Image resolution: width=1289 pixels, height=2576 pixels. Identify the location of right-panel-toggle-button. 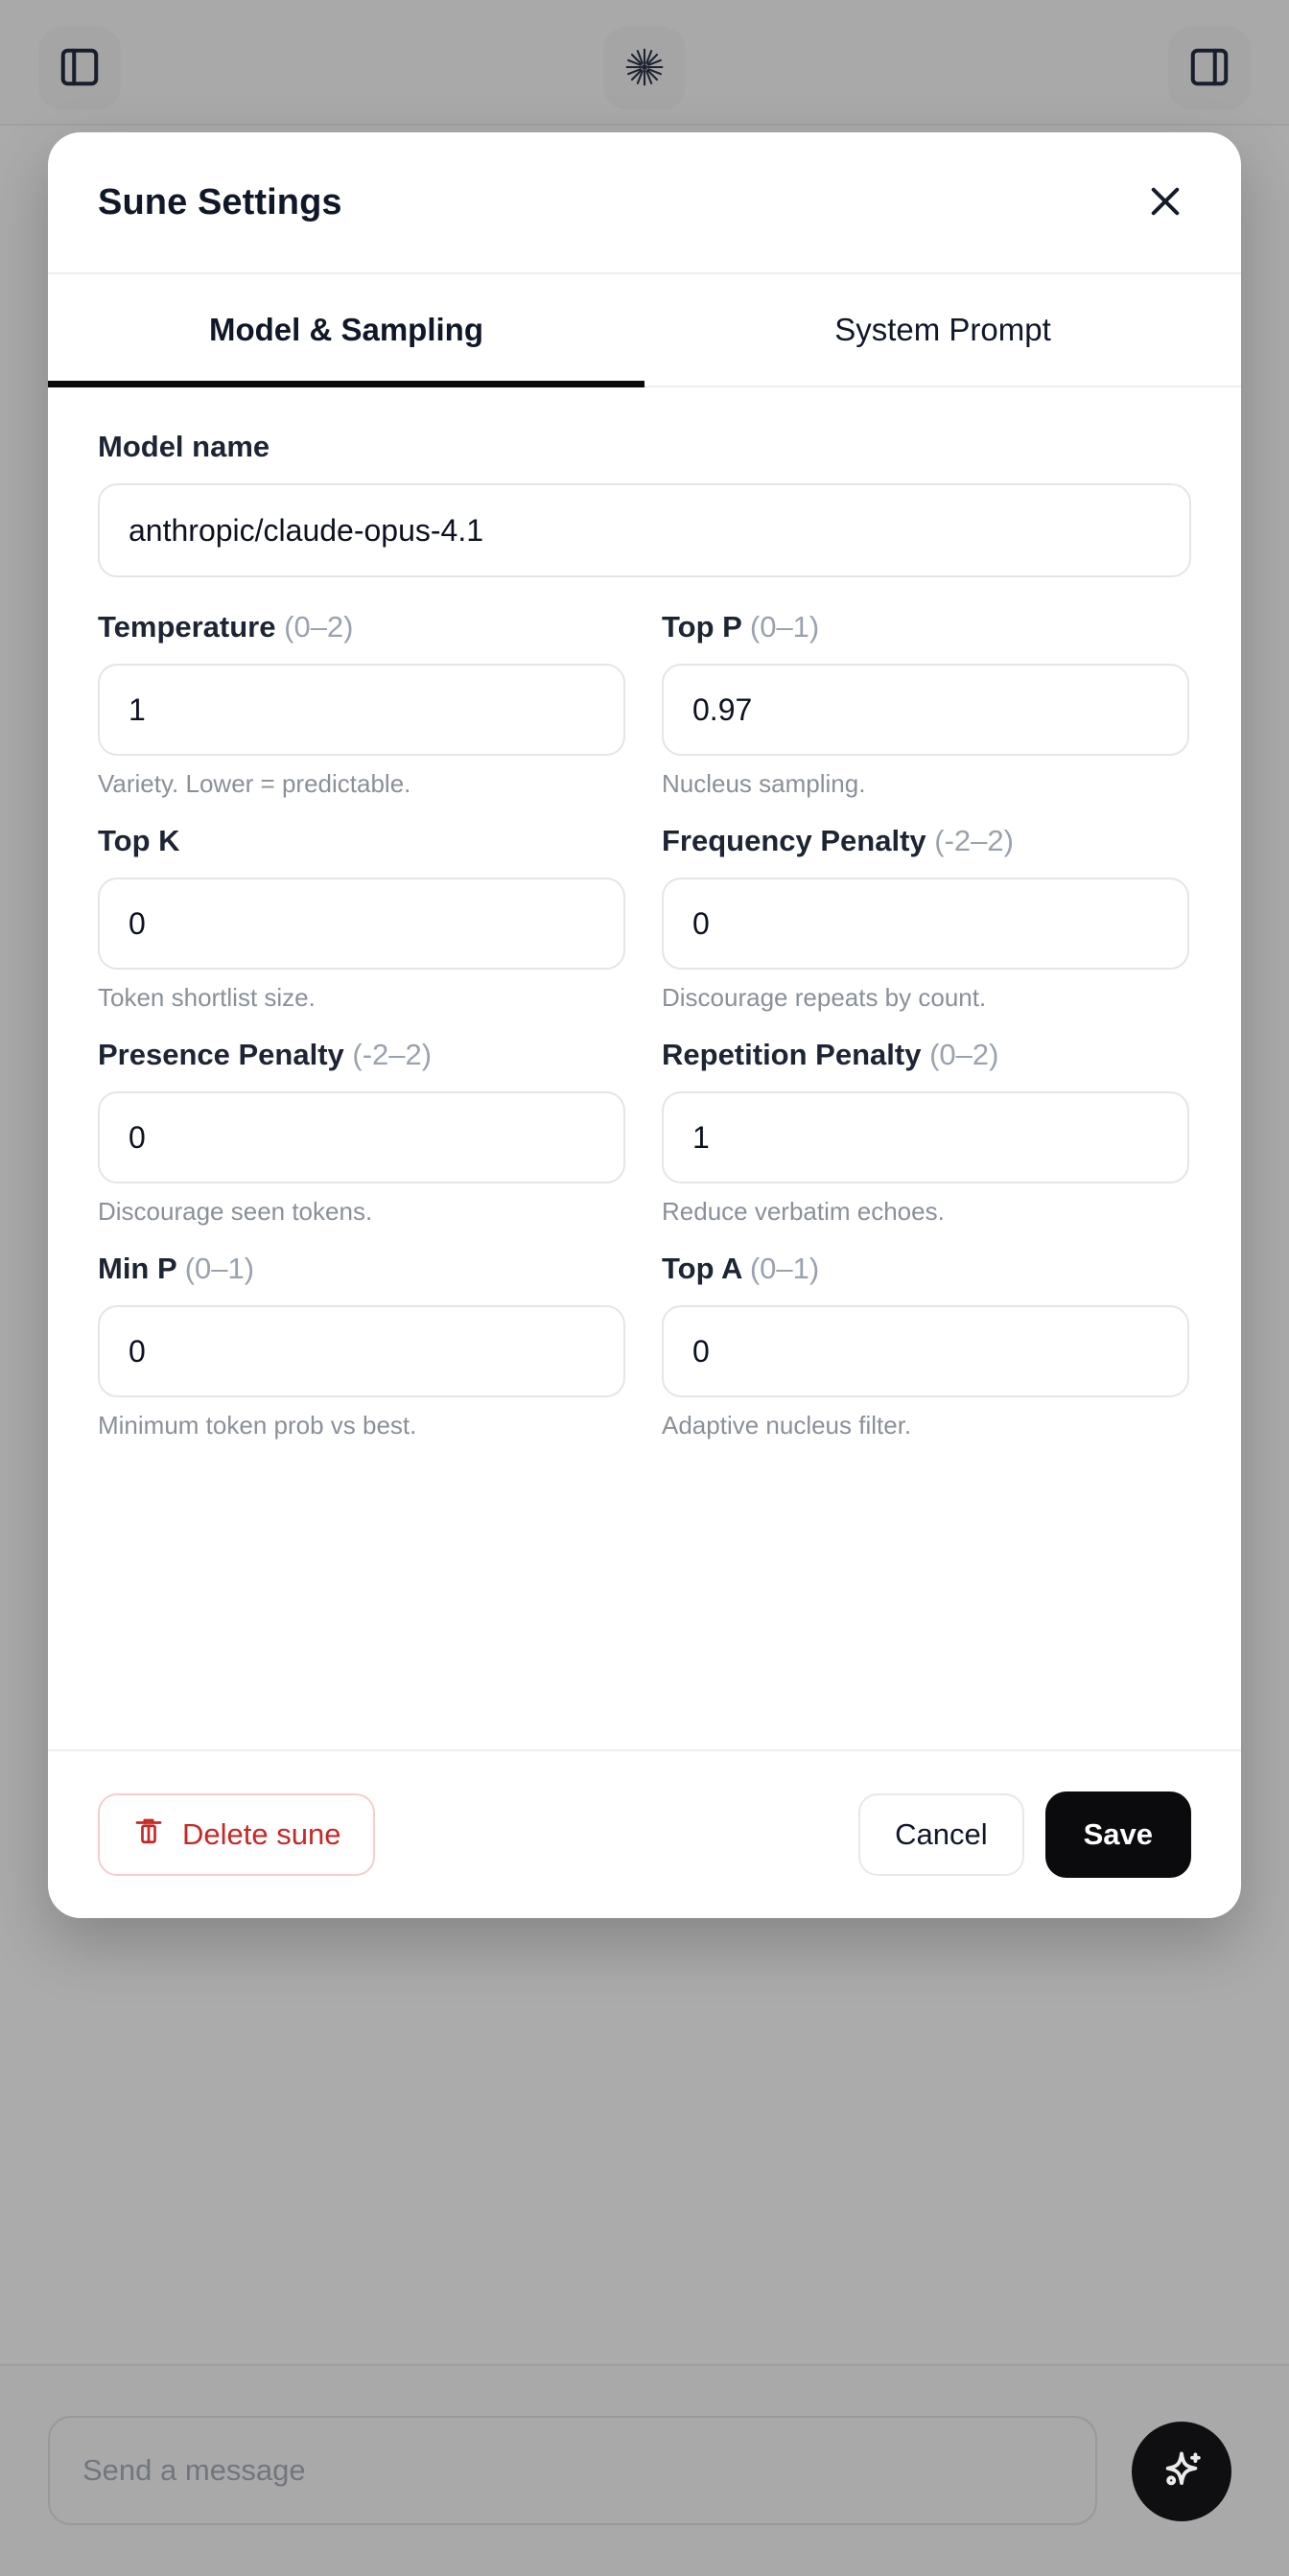
(1209, 68).